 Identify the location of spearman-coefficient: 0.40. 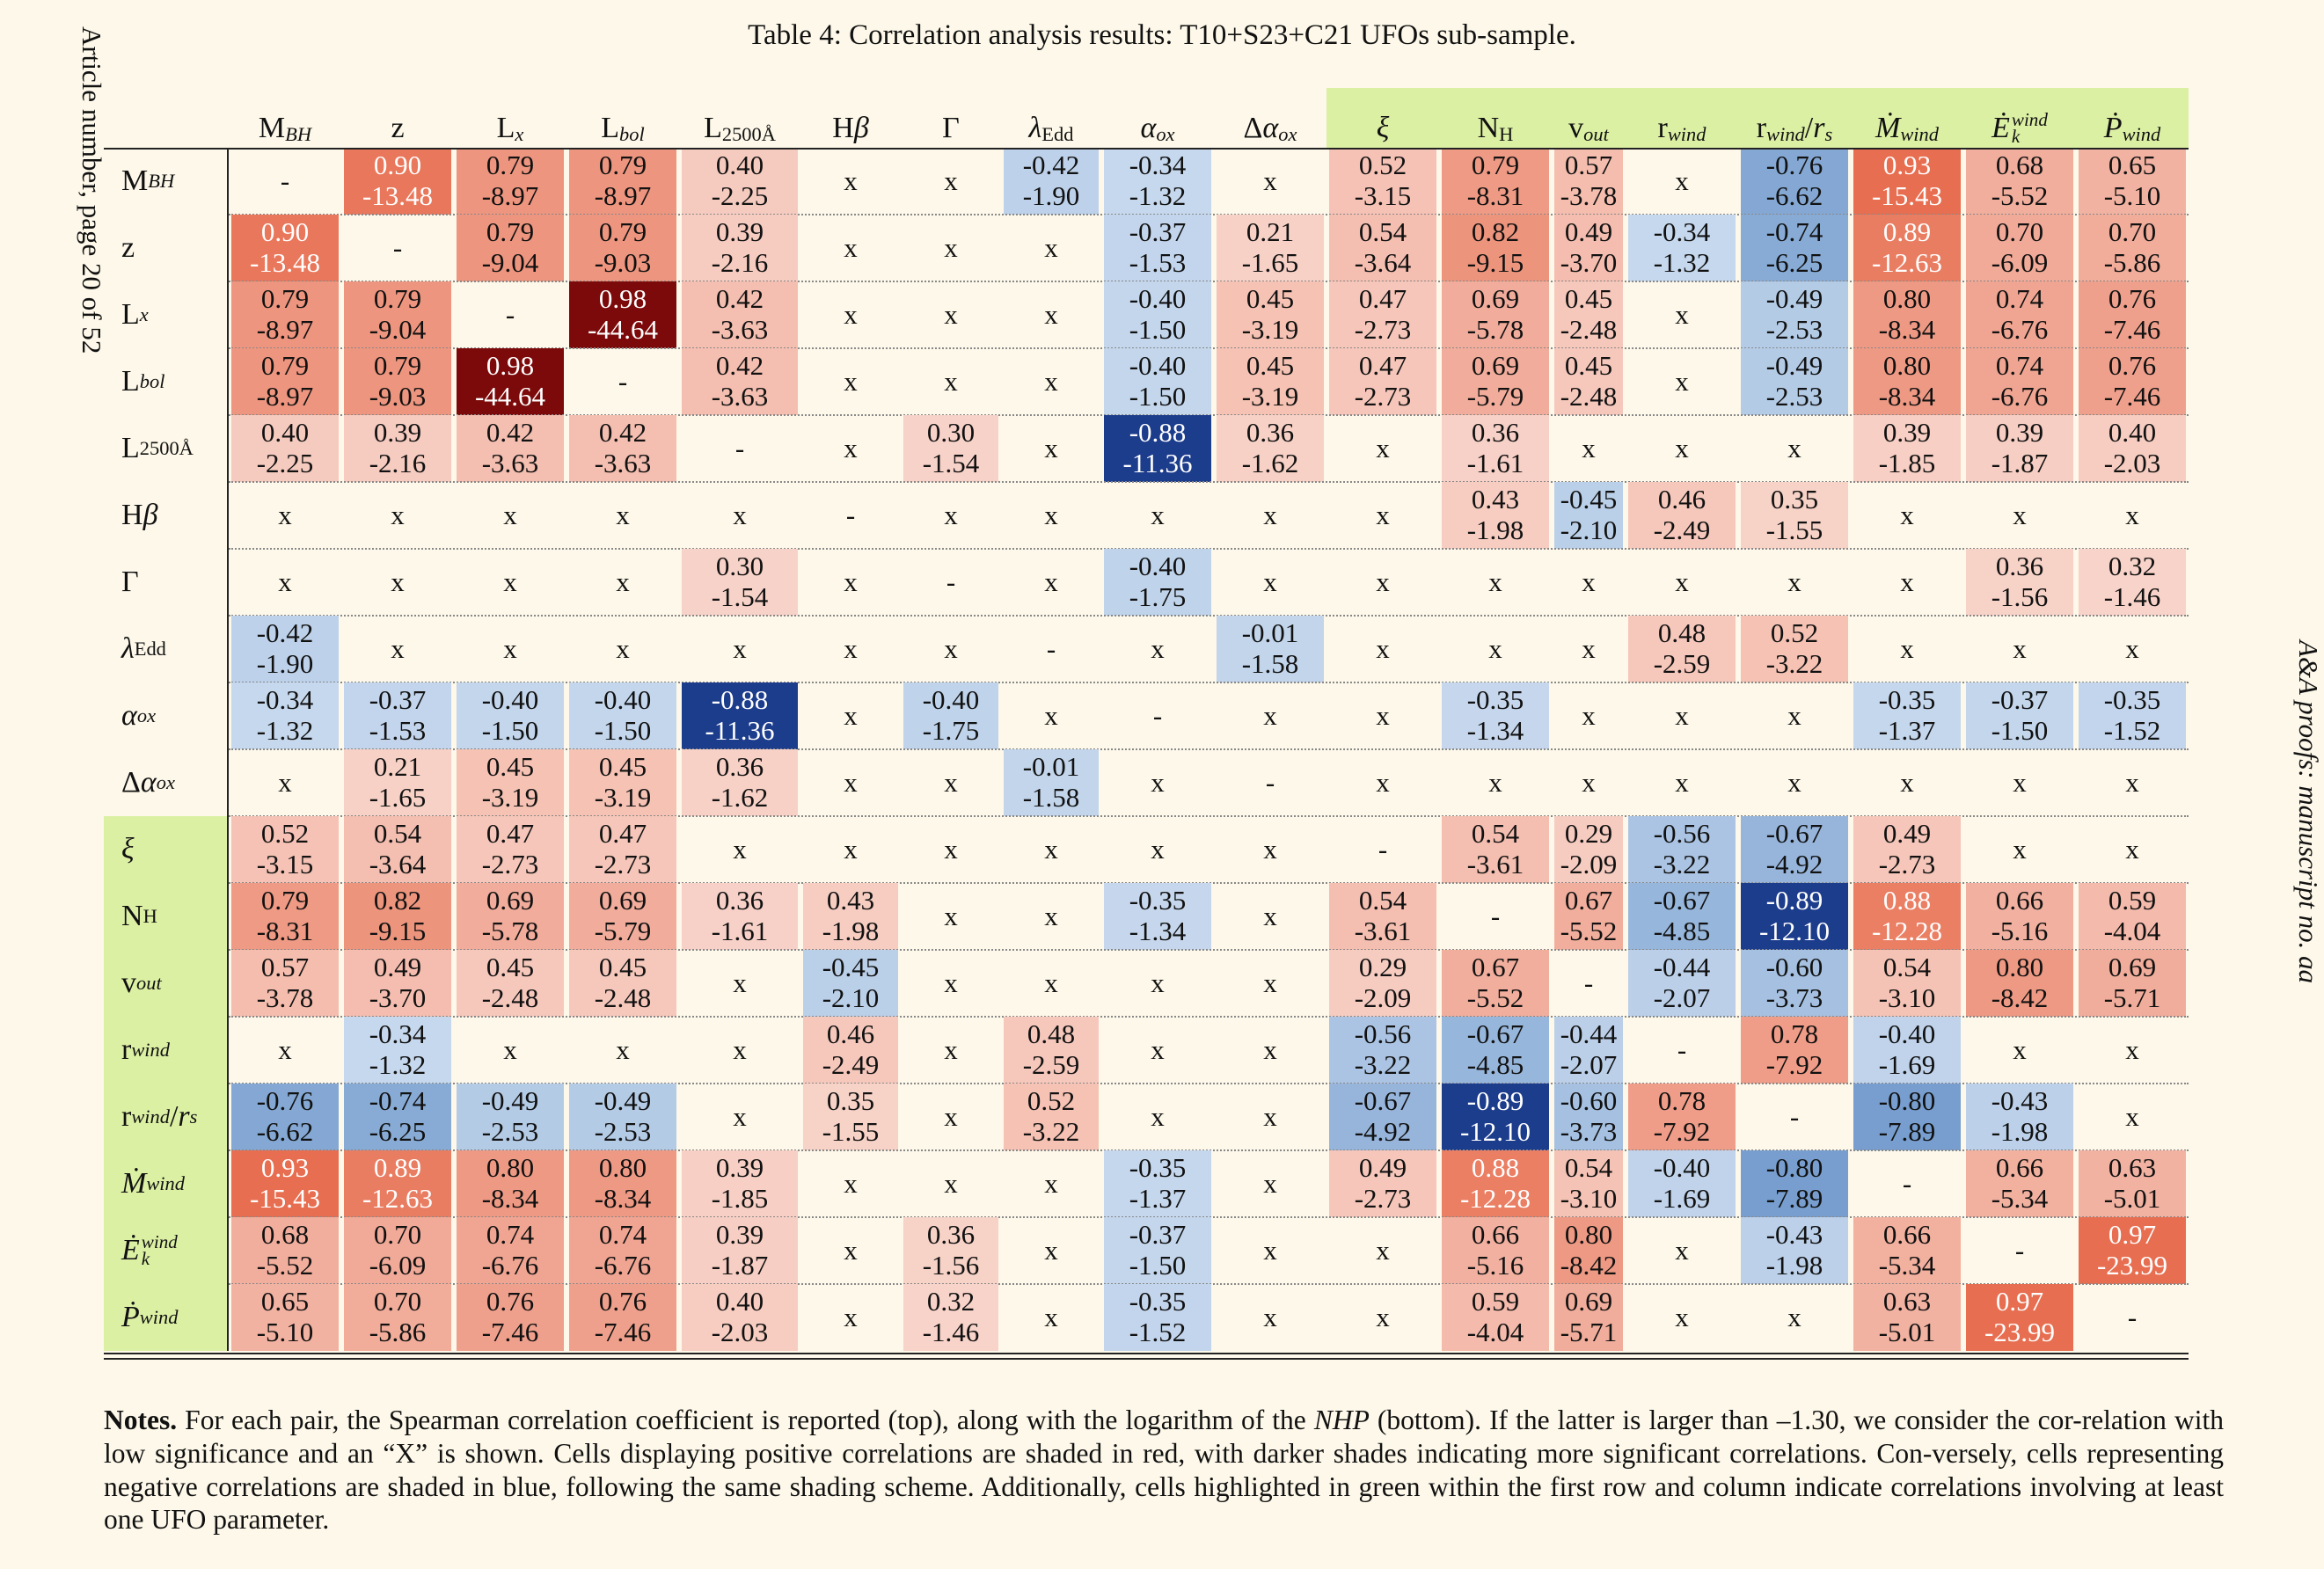
(740, 1301).